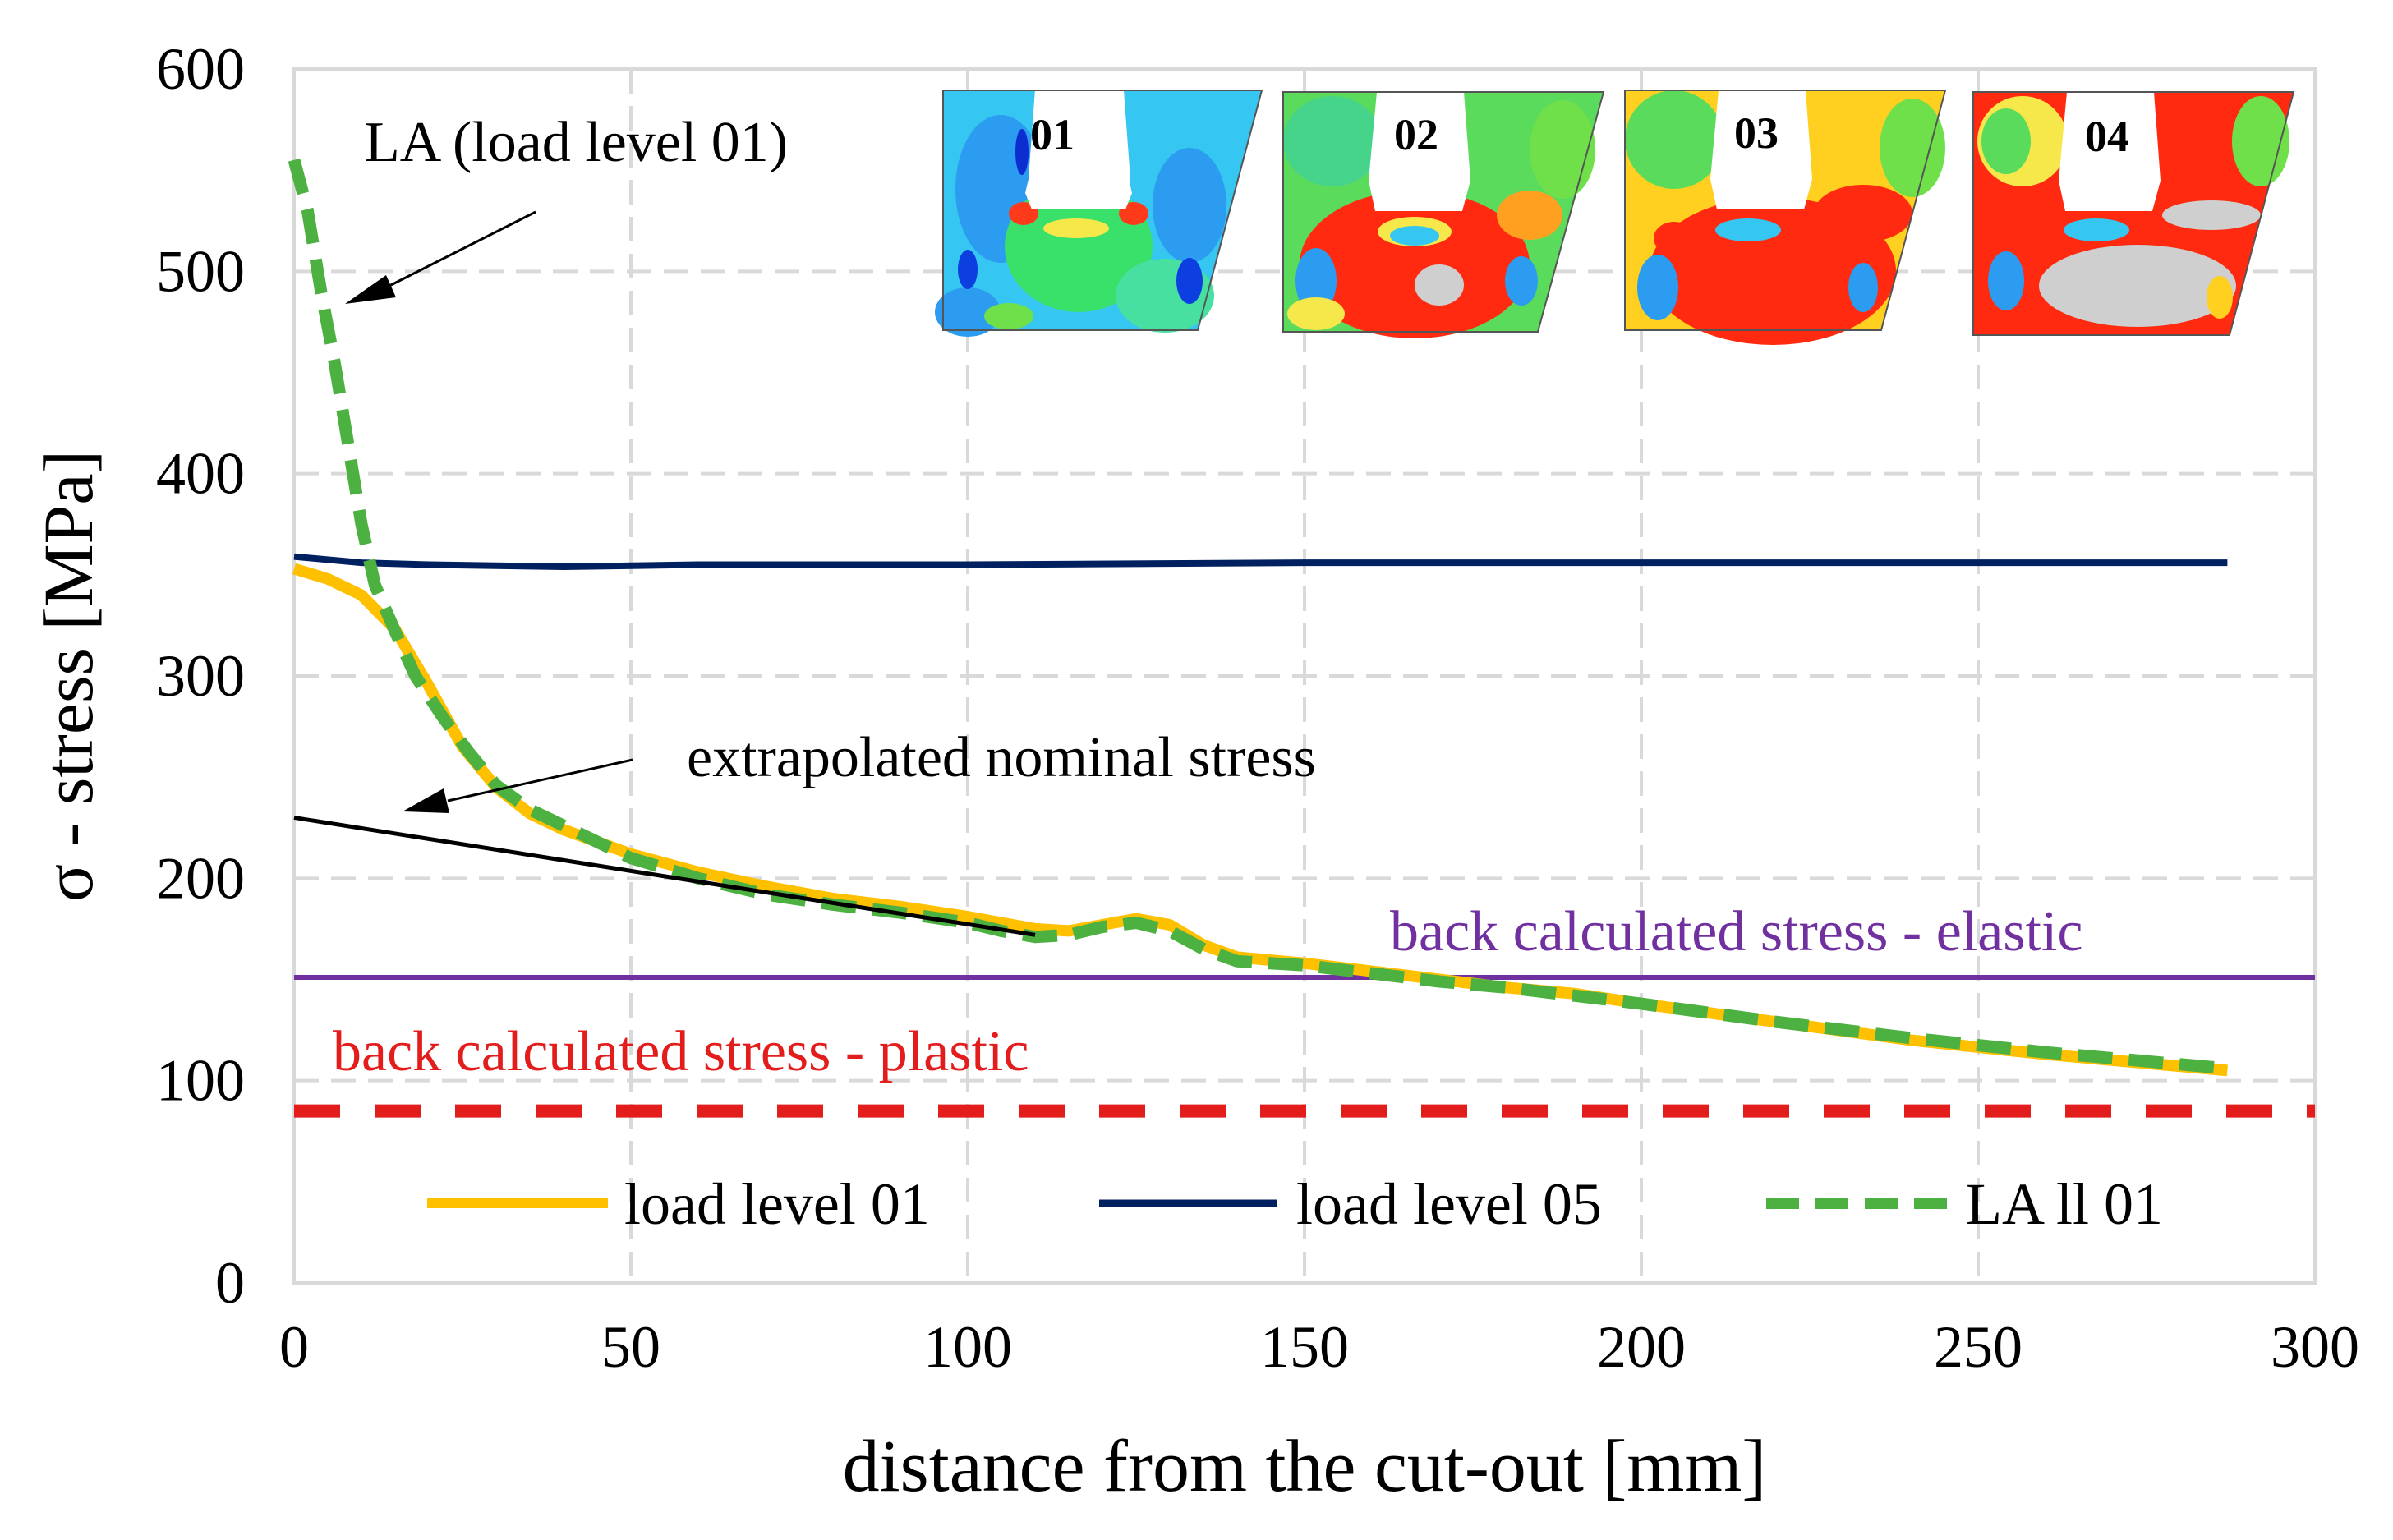 The image size is (2393, 1540). I want to click on x-tick-label: 250, so click(1979, 1347).